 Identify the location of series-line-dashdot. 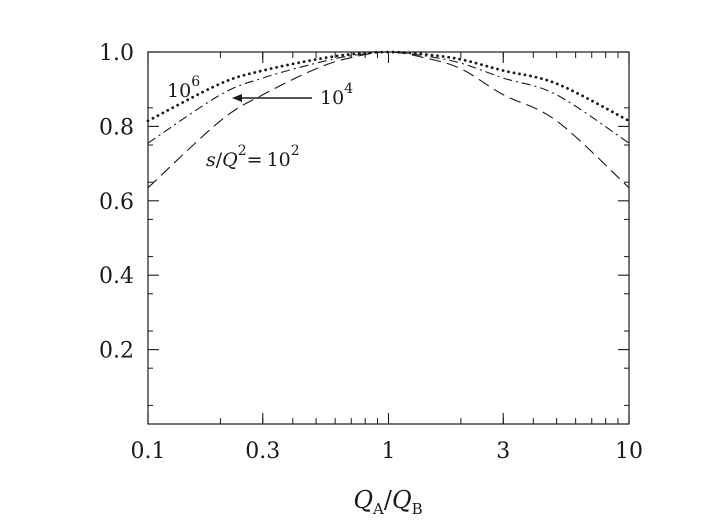
(388, 97).